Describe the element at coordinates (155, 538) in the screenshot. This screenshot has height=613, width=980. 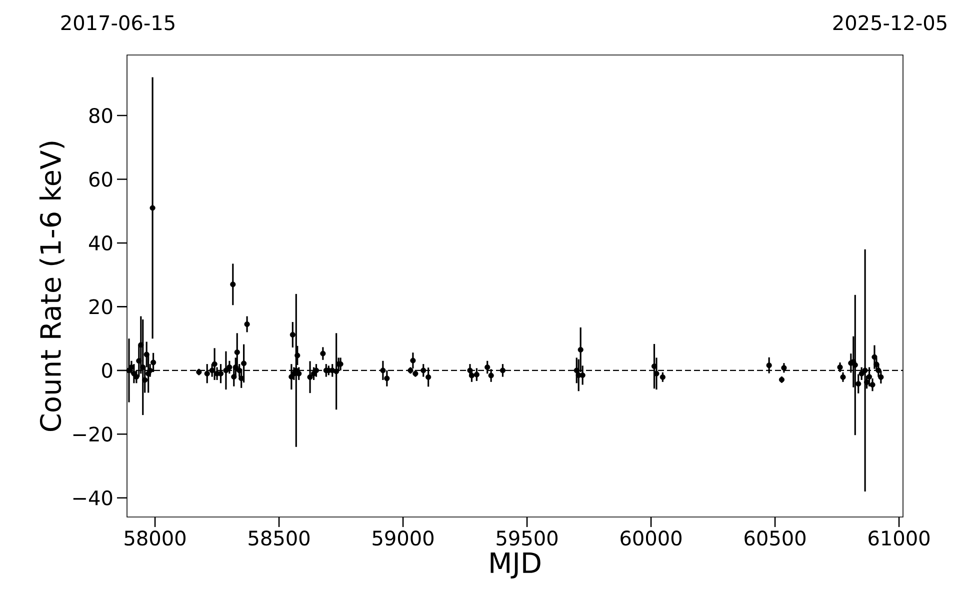
I see `x-tick-label: 58000` at that location.